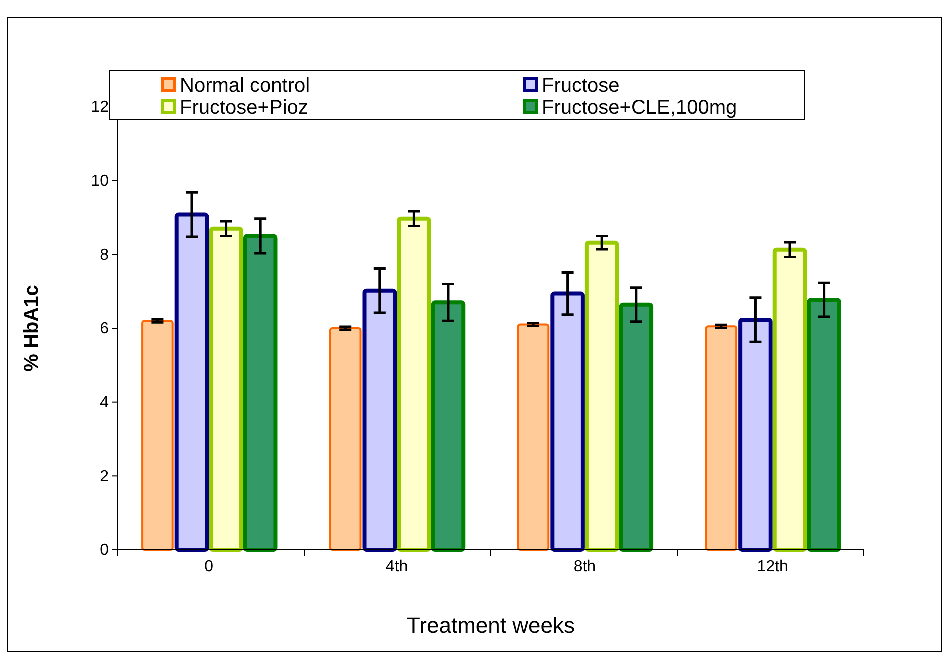  What do you see at coordinates (581, 86) in the screenshot?
I see `legend-label: Fructose` at bounding box center [581, 86].